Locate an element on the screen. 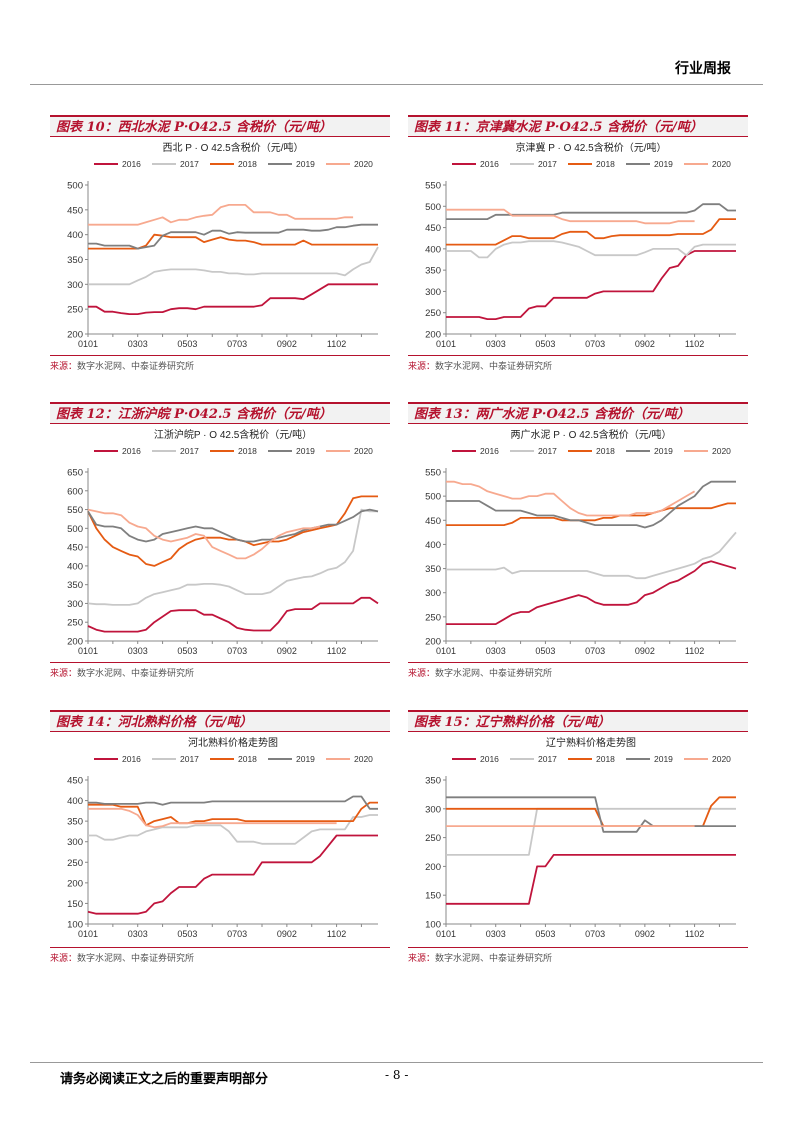 The width and height of the screenshot is (793, 1122). figure-title: 两广水泥 P·O42.5 含税价（元/吨） is located at coordinates (582, 414).